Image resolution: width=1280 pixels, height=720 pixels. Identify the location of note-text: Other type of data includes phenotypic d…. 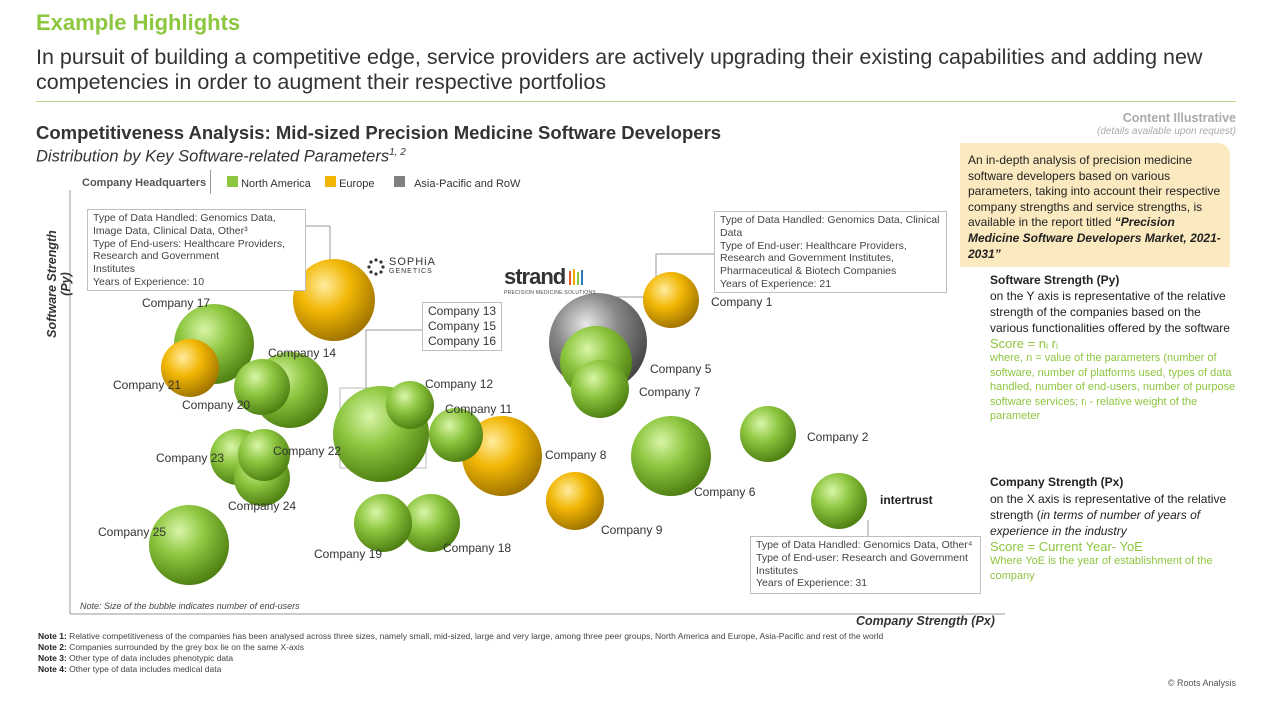
(150, 658).